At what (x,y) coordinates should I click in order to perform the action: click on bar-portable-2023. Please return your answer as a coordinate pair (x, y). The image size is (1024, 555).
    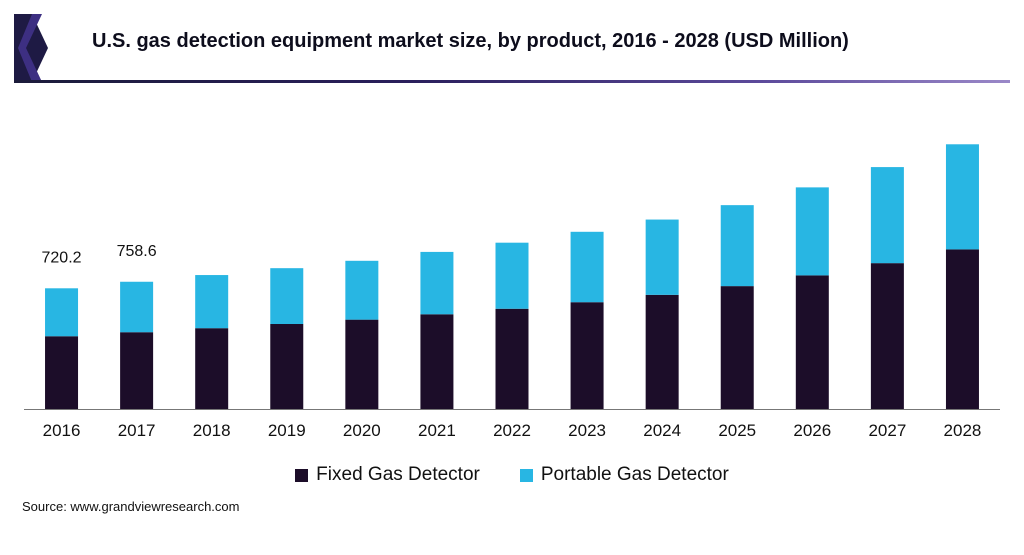
    Looking at the image, I should click on (587, 267).